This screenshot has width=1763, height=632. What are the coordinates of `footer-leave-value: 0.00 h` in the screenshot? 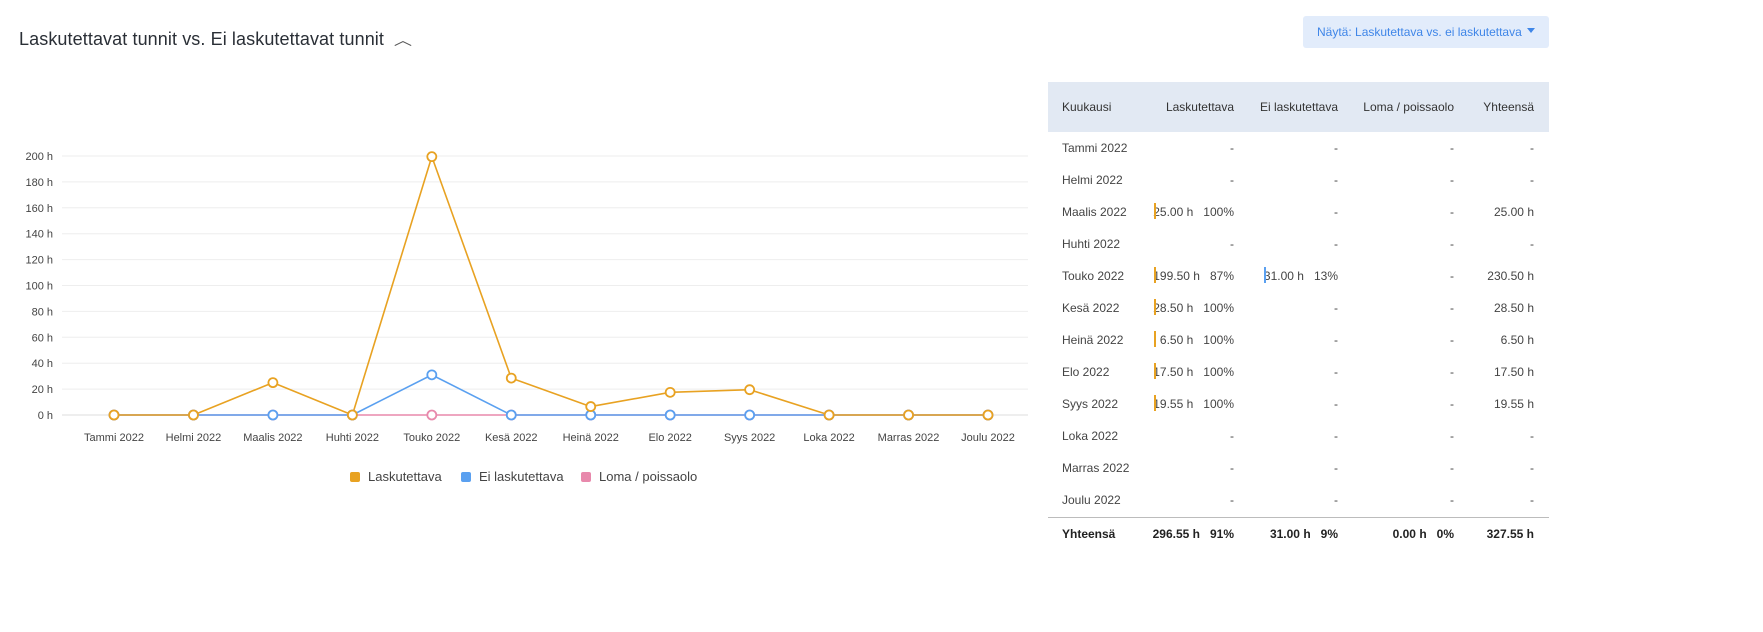 It's located at (1409, 534).